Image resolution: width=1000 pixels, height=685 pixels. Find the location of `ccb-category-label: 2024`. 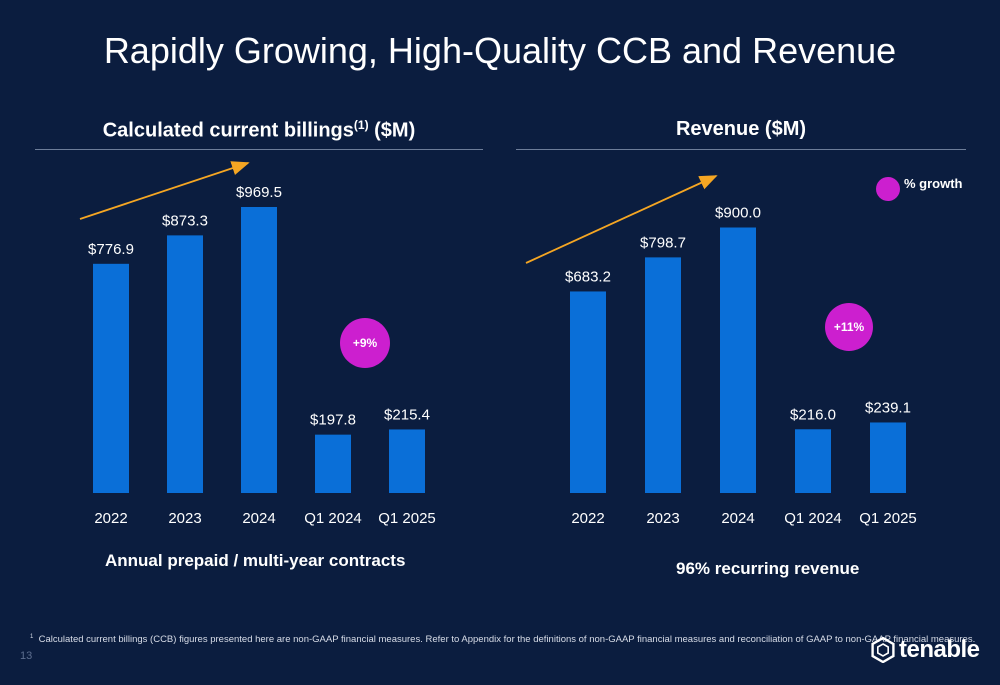

ccb-category-label: 2024 is located at coordinates (258, 518).